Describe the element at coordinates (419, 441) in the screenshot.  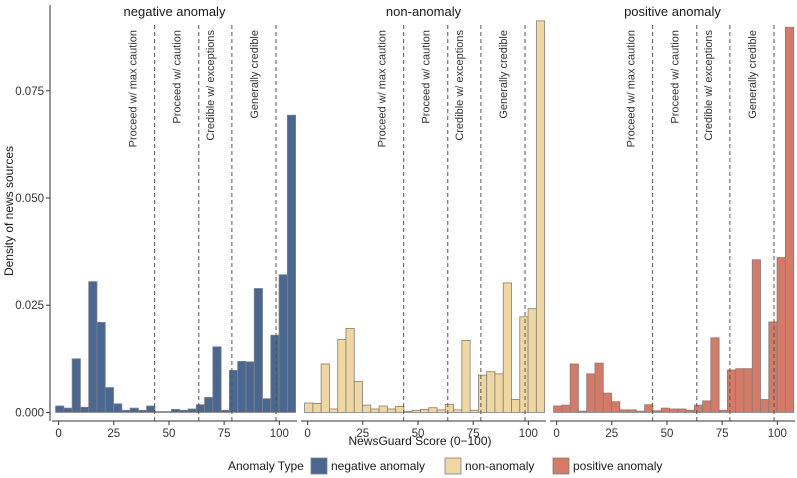
I see `x-axis-title: NewsGuard Score (0−100)` at that location.